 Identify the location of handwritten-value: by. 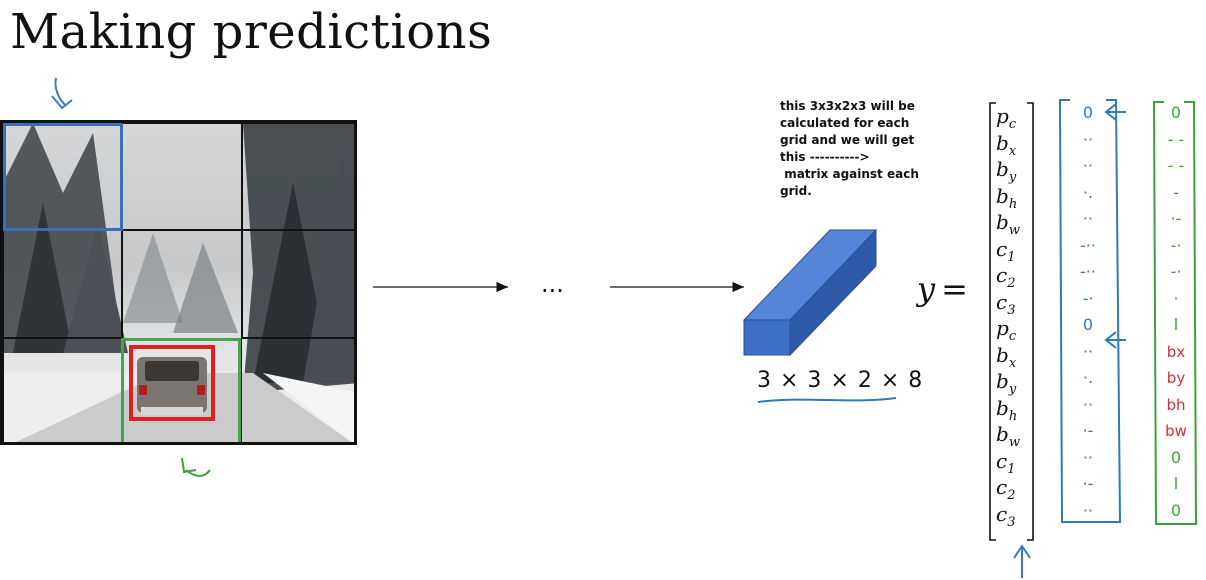
(1176, 378).